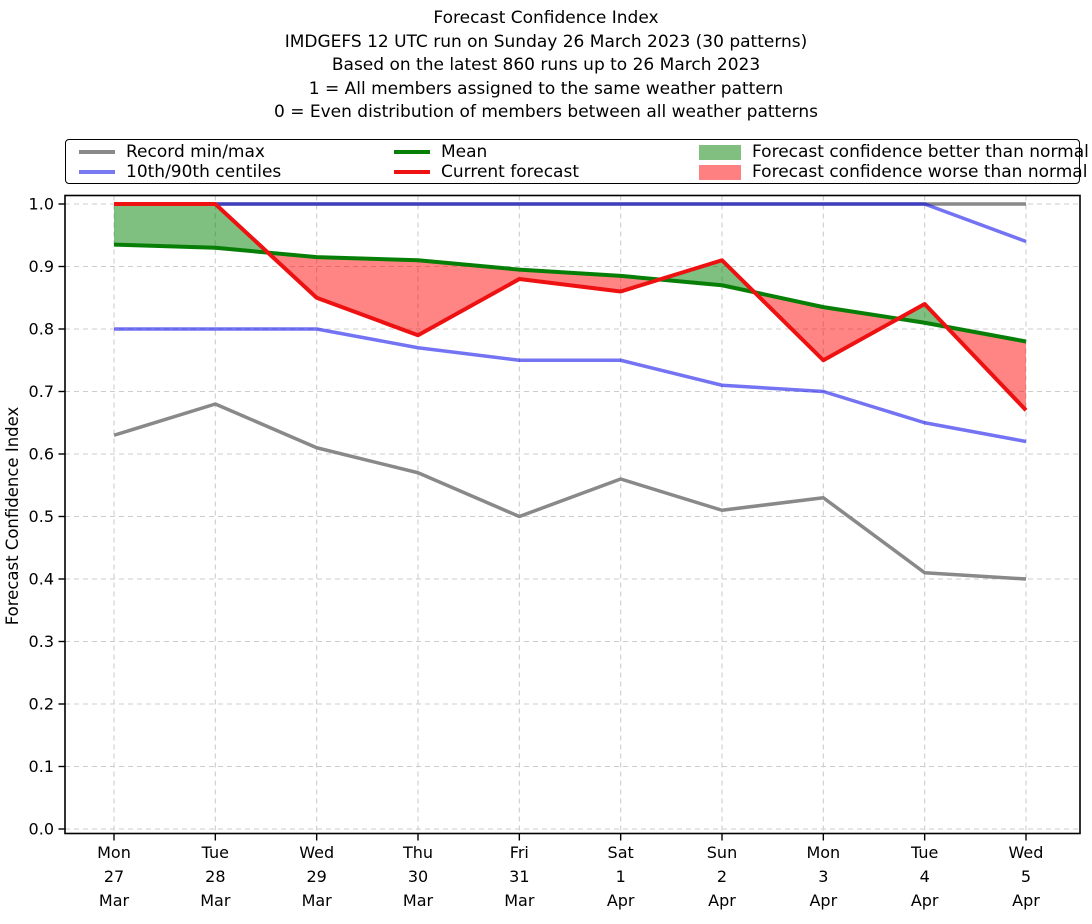 This screenshot has width=1092, height=924. I want to click on x-tick-label: 5, so click(1026, 876).